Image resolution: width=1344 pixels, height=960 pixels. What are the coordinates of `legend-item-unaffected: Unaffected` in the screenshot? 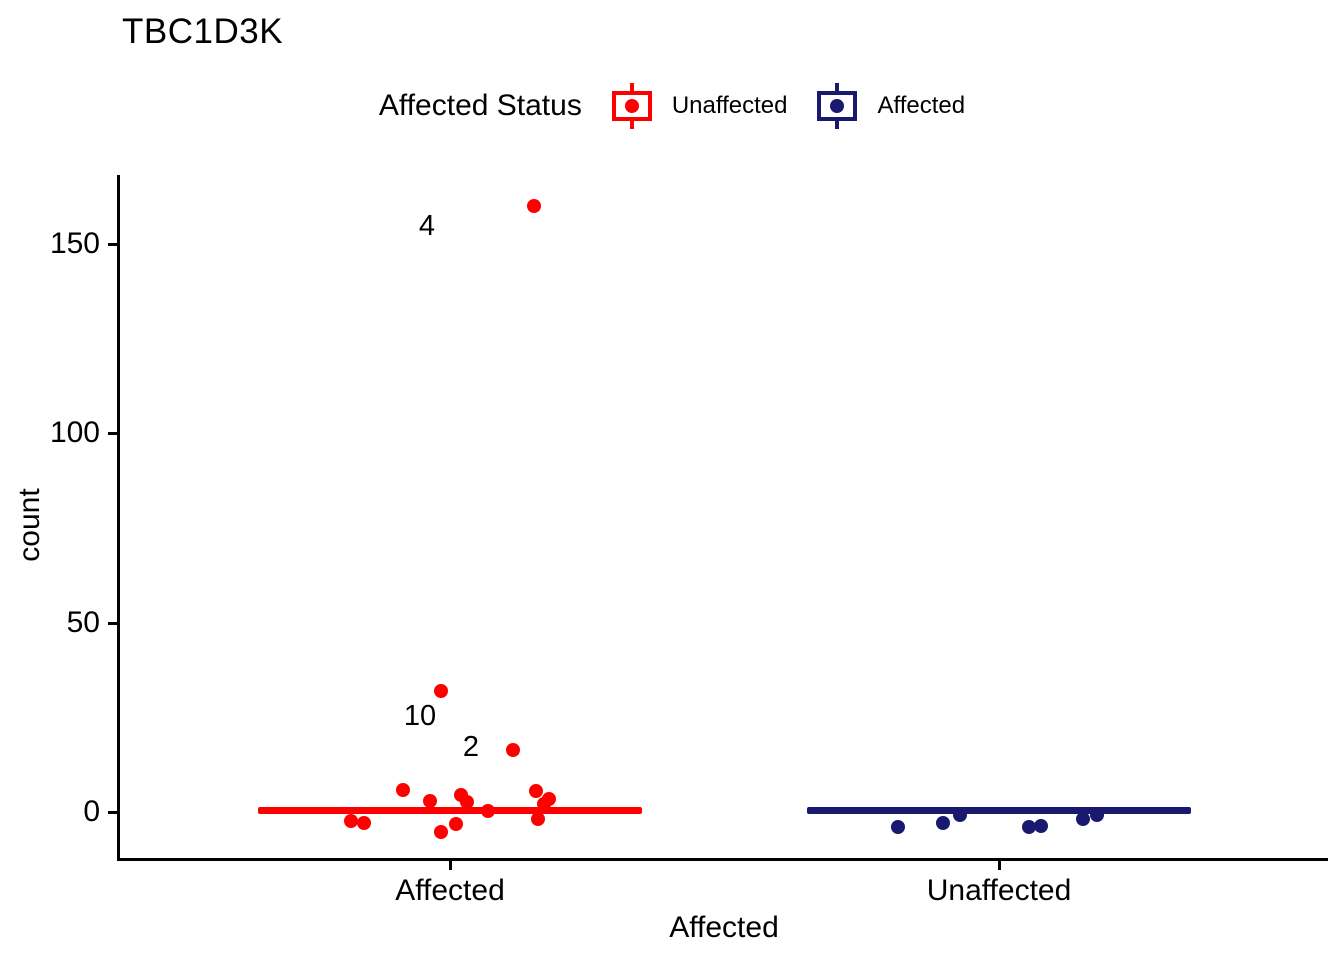 It's located at (696, 106).